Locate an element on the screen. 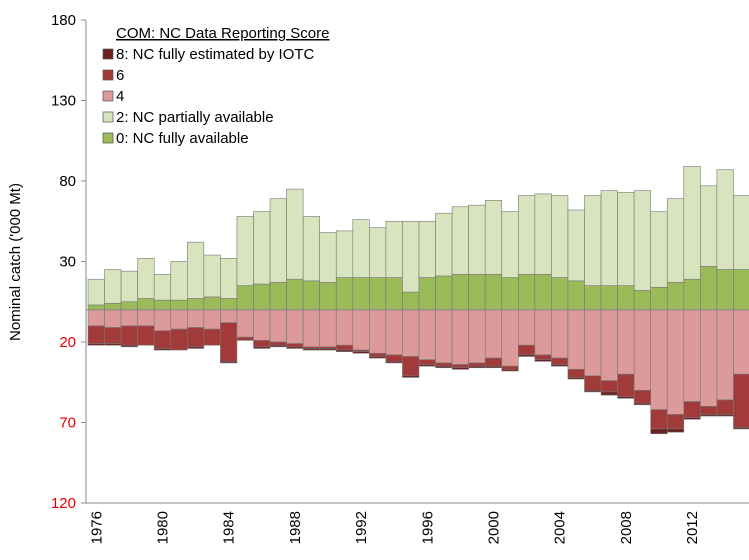  y-tick-label: 120 is located at coordinates (63, 503).